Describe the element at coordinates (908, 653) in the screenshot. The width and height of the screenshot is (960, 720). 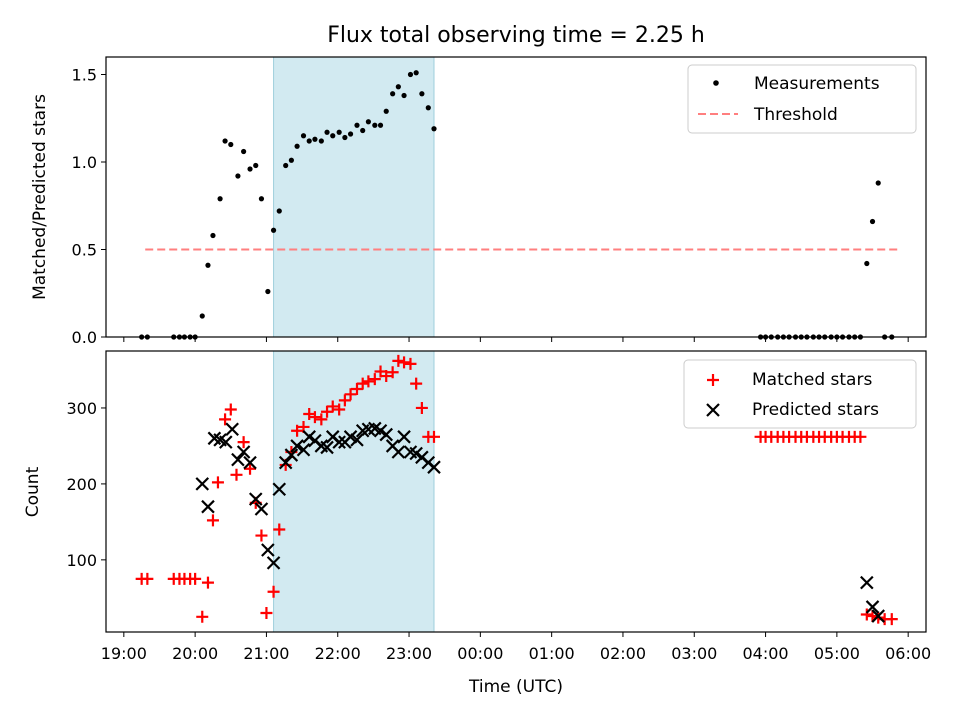
I see `x-tick-label: 06:00` at that location.